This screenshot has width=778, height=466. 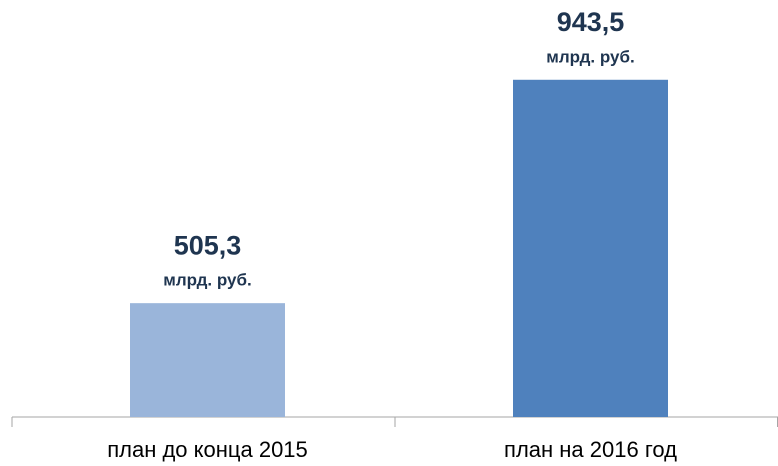 I want to click on x-tick-label: план на 2016 год, so click(x=590, y=449).